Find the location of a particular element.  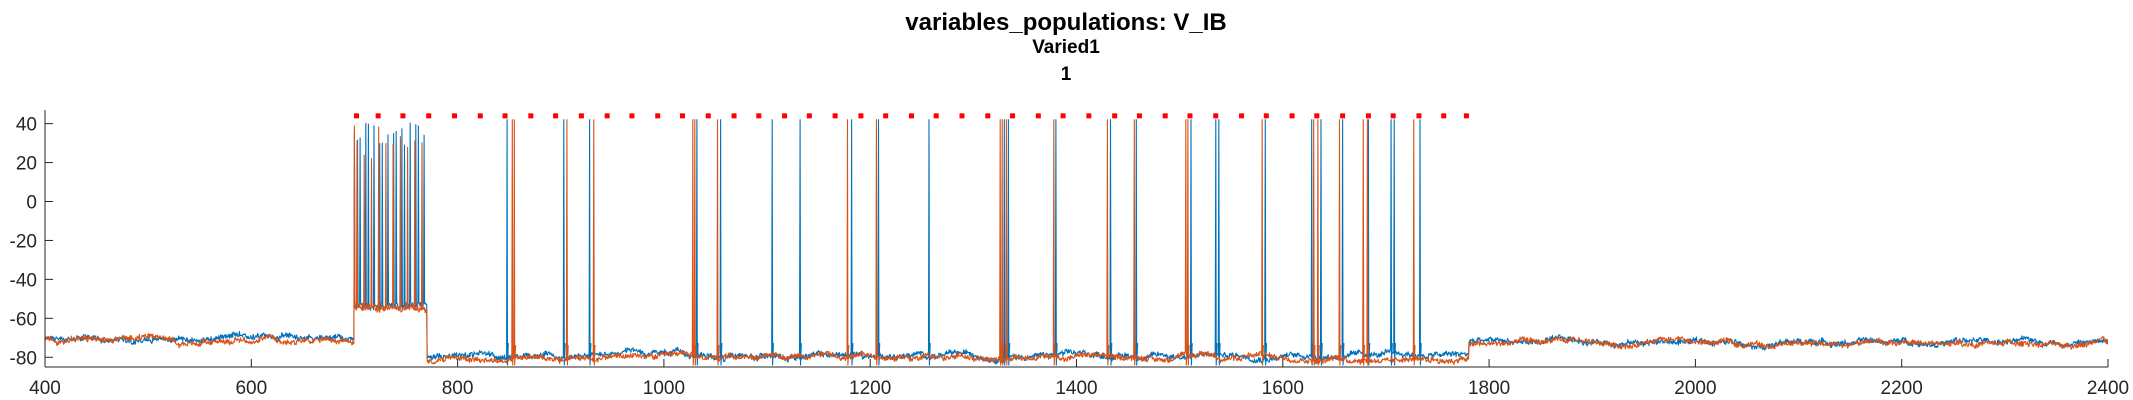

x-tick-label: 600 is located at coordinates (251, 388).